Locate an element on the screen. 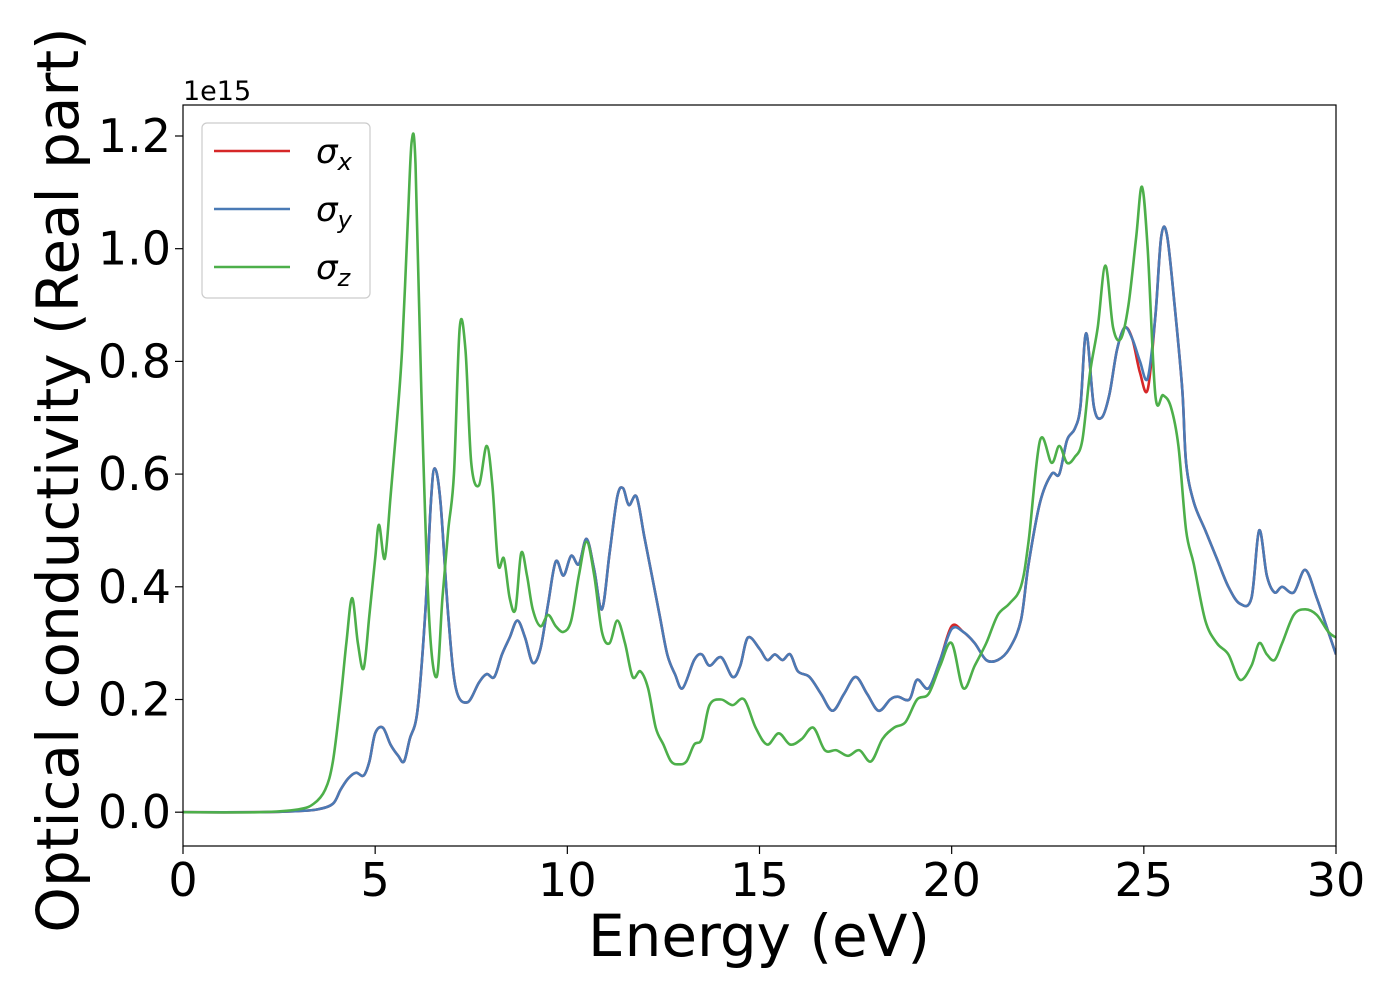 The width and height of the screenshot is (1400, 1000). x-tick-label: 15 is located at coordinates (759, 880).